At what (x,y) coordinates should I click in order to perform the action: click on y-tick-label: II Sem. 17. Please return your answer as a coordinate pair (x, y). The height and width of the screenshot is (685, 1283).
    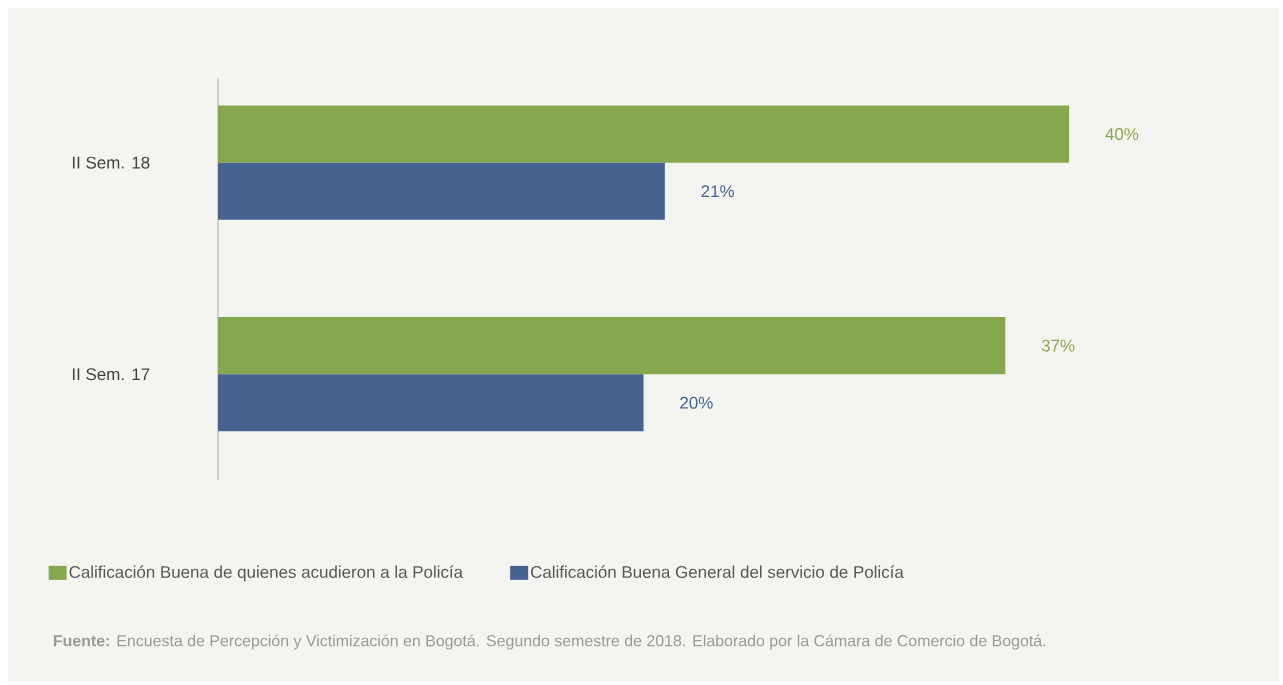
    Looking at the image, I should click on (111, 374).